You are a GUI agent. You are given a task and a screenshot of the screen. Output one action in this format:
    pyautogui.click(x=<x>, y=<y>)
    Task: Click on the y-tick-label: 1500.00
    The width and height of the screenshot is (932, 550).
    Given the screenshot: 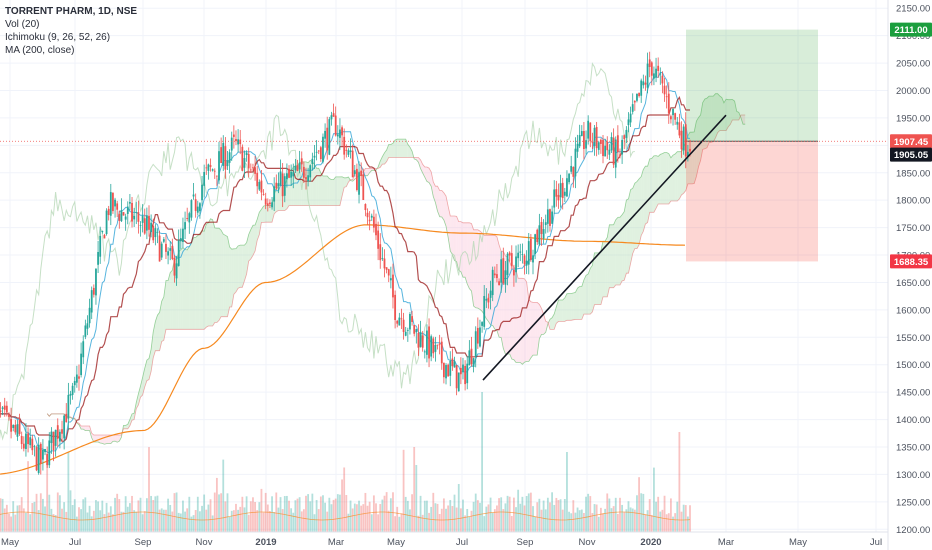 What is the action you would take?
    pyautogui.click(x=913, y=365)
    